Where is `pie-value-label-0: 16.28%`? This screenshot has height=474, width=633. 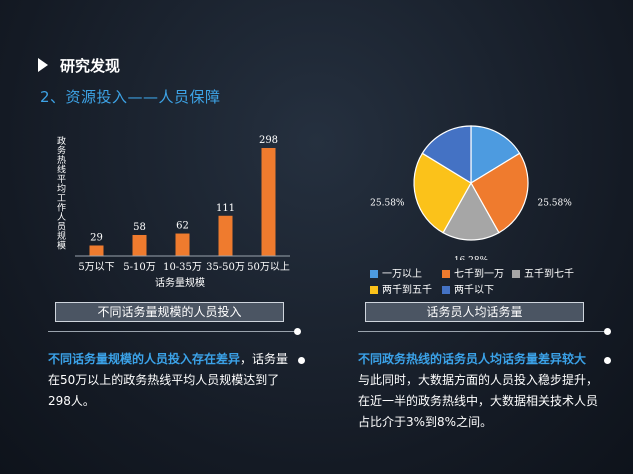 pie-value-label-0: 16.28% is located at coordinates (518, 121).